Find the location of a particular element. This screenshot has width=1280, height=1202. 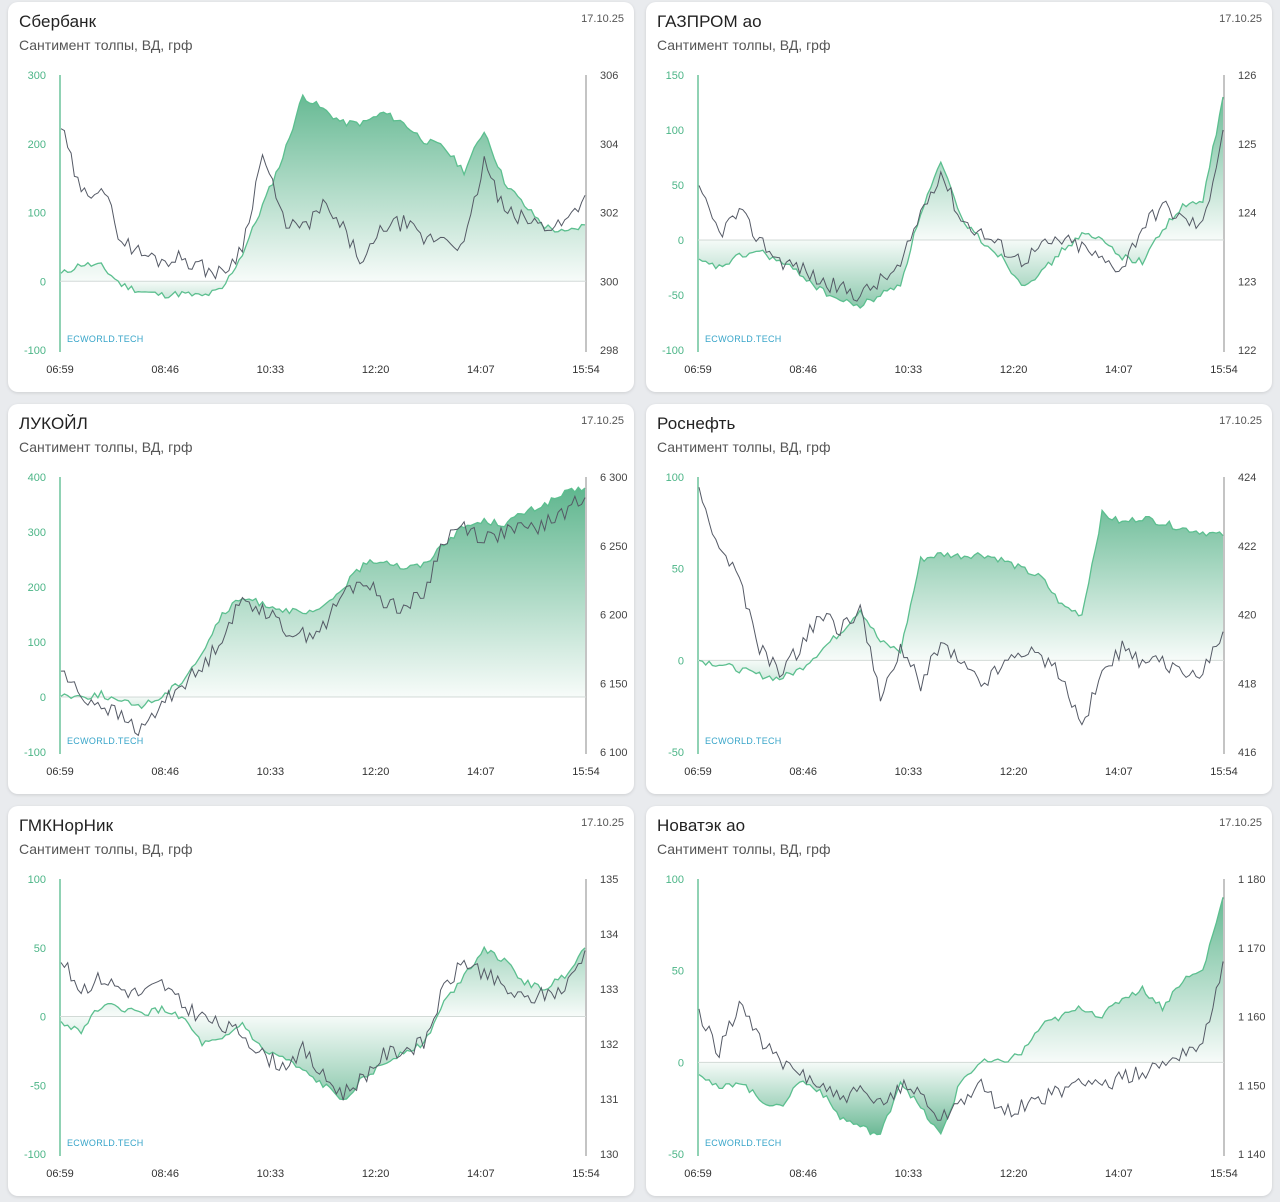

right-tick-label: 6 200 is located at coordinates (614, 616).